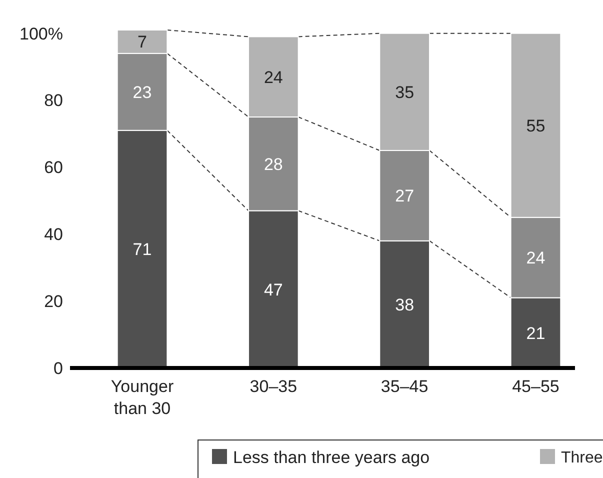 This screenshot has height=478, width=603. What do you see at coordinates (142, 397) in the screenshot?
I see `x-tick-label: Younger than 30` at bounding box center [142, 397].